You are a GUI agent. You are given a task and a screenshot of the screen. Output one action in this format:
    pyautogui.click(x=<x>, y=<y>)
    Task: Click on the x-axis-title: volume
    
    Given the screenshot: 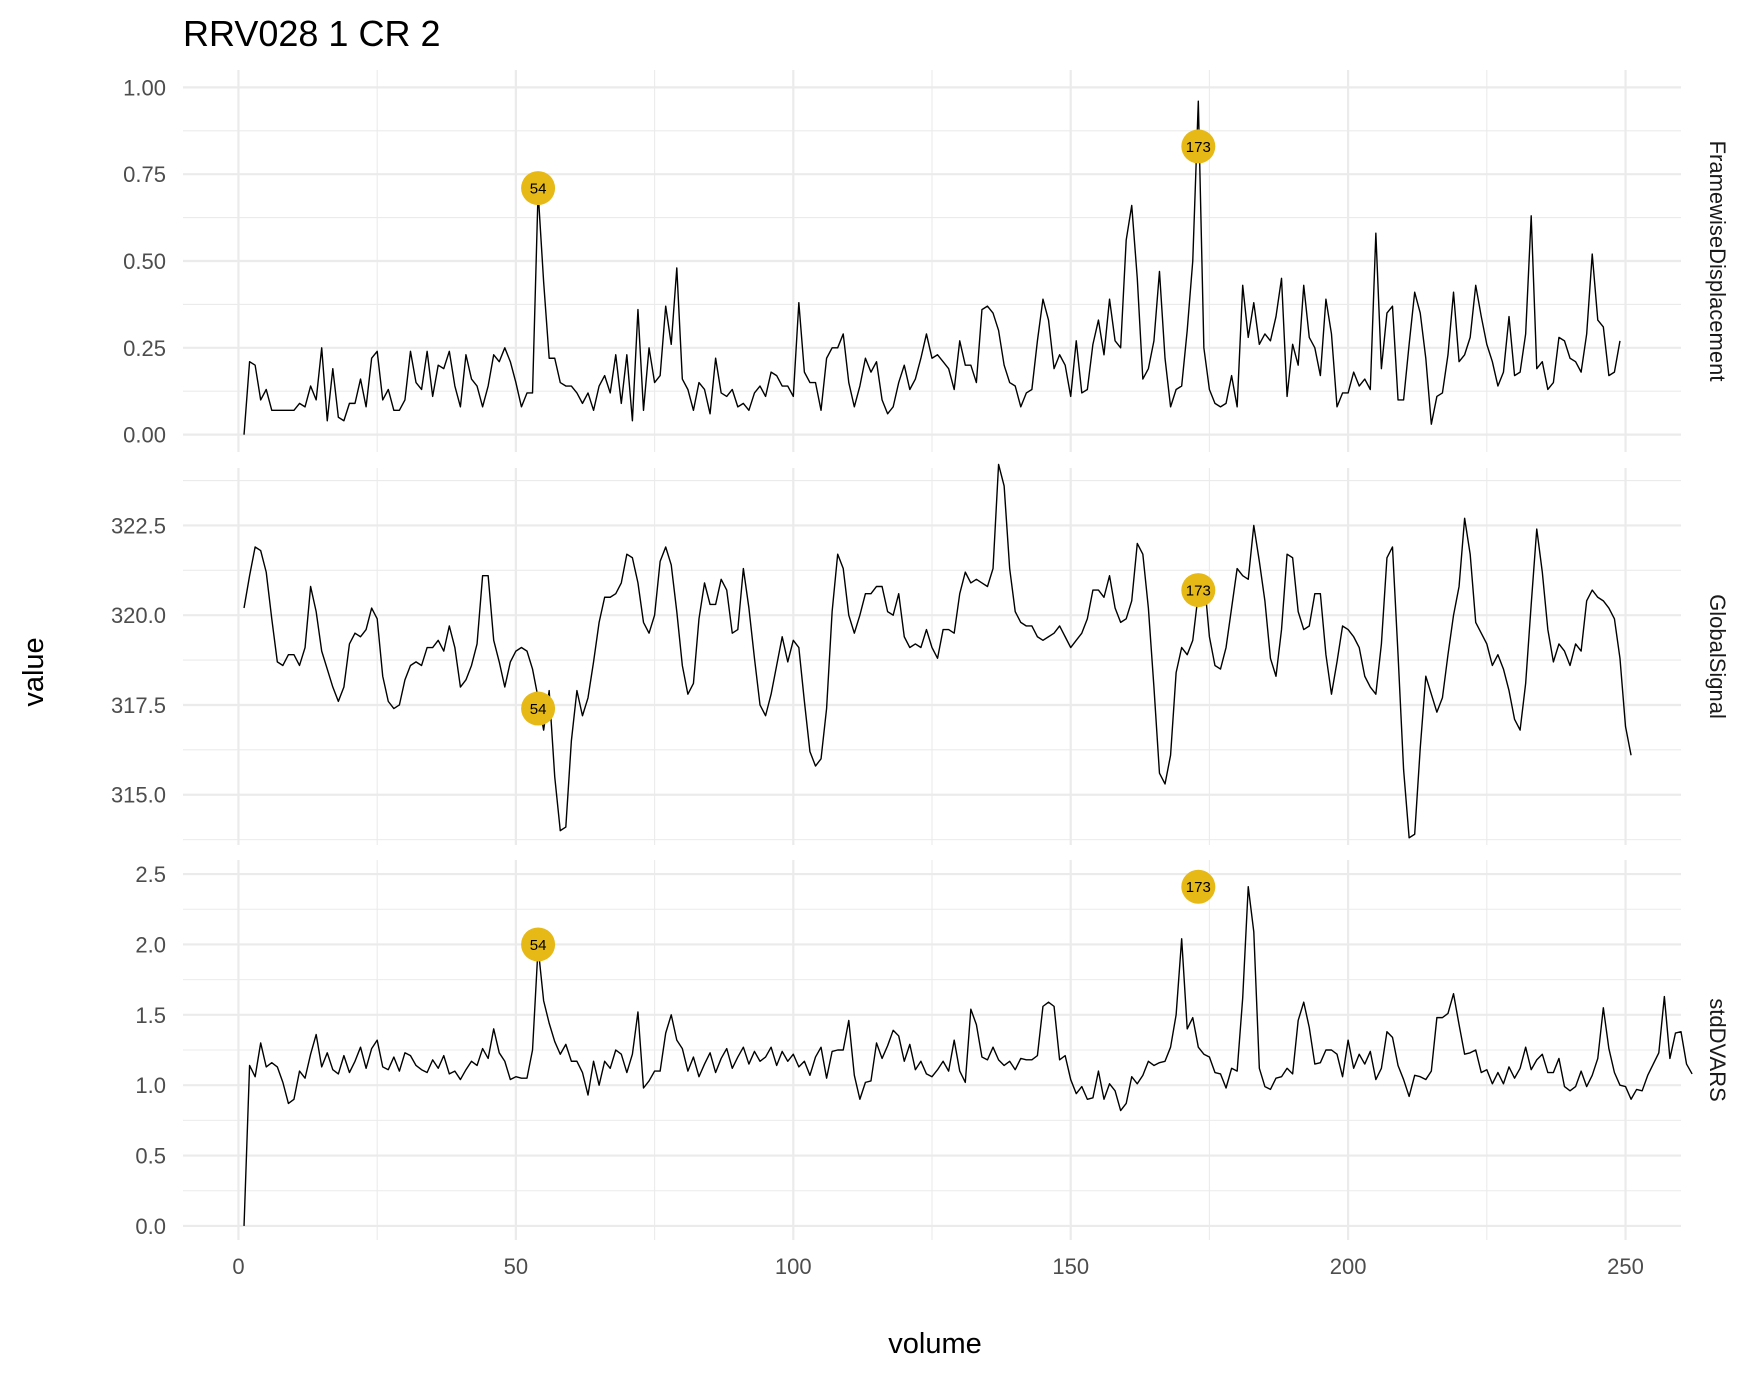 What is the action you would take?
    pyautogui.click(x=935, y=1344)
    